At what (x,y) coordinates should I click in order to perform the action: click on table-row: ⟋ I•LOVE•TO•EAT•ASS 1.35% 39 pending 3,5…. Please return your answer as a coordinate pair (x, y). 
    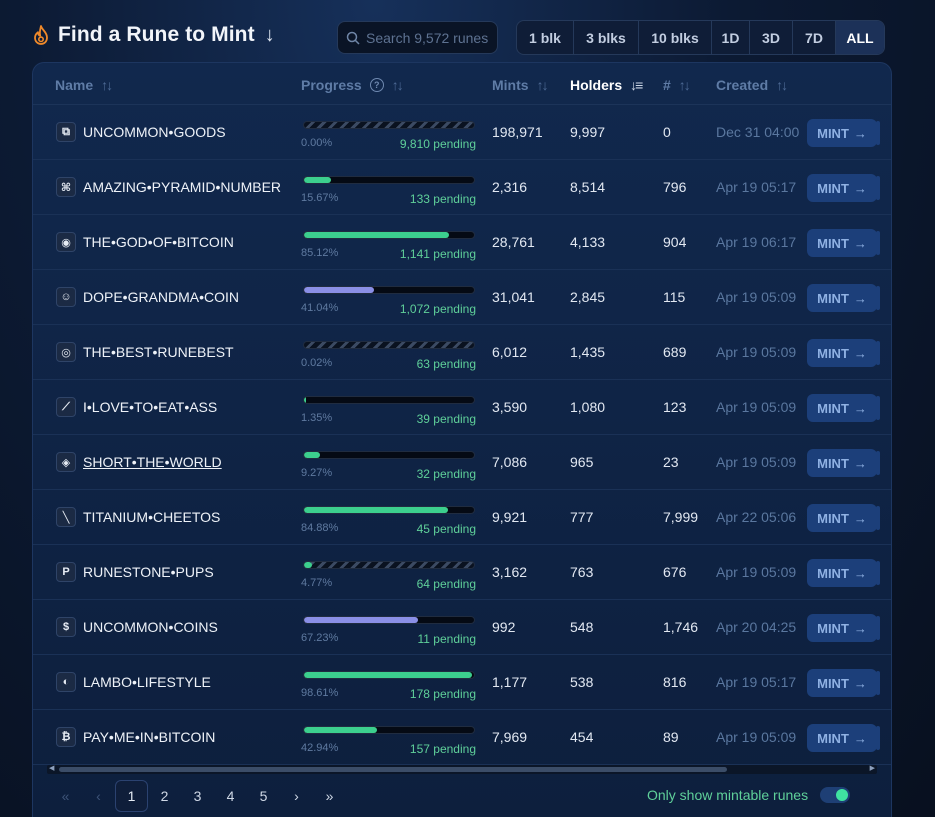
    Looking at the image, I should click on (462, 407).